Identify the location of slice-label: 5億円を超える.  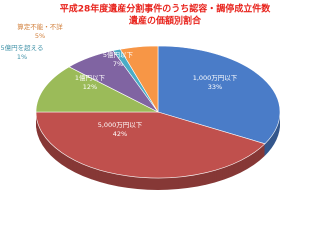
(22, 47).